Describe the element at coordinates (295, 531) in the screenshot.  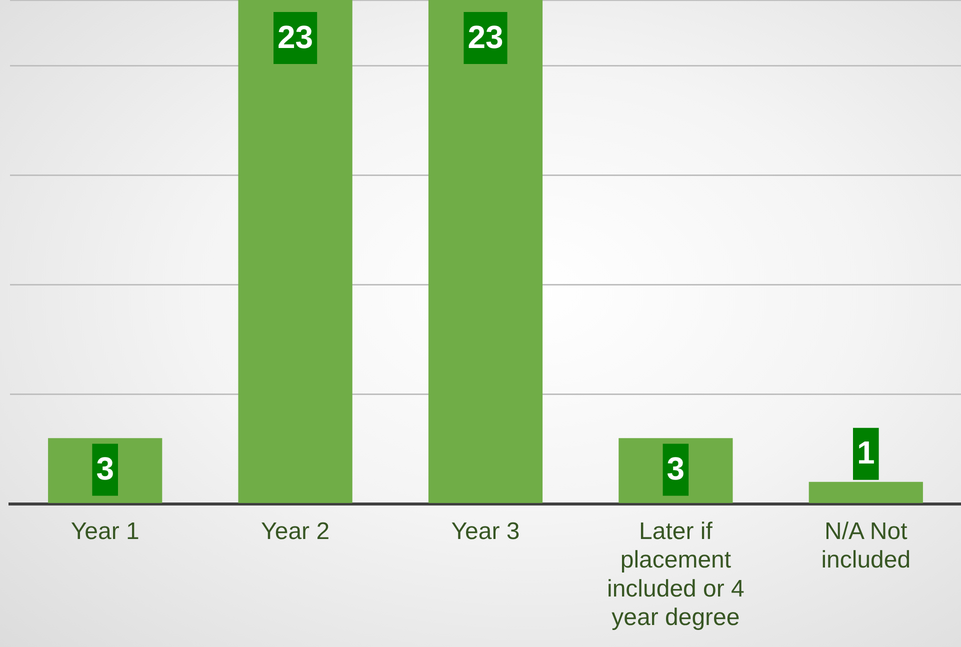
I see `x-tick-label: Year 2` at that location.